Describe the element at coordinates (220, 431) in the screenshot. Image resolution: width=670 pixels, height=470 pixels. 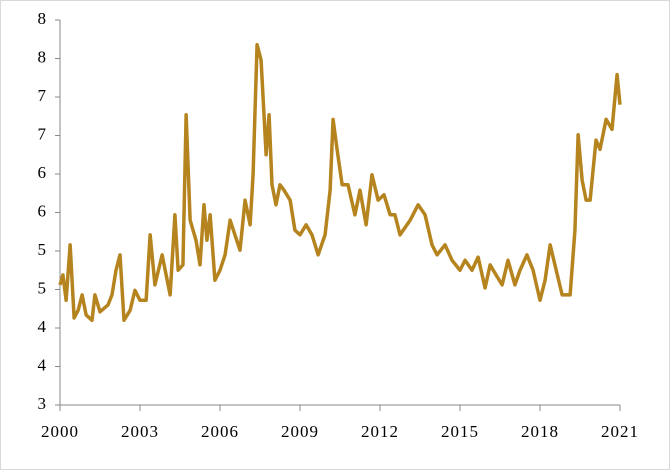
I see `x-tick-label: 2006` at that location.